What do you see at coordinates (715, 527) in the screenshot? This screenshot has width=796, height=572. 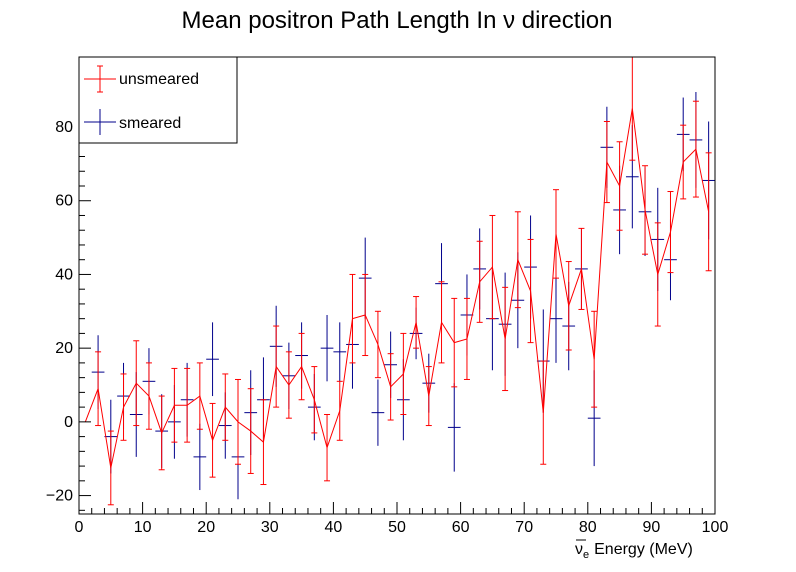 I see `x-tick-label: 100` at bounding box center [715, 527].